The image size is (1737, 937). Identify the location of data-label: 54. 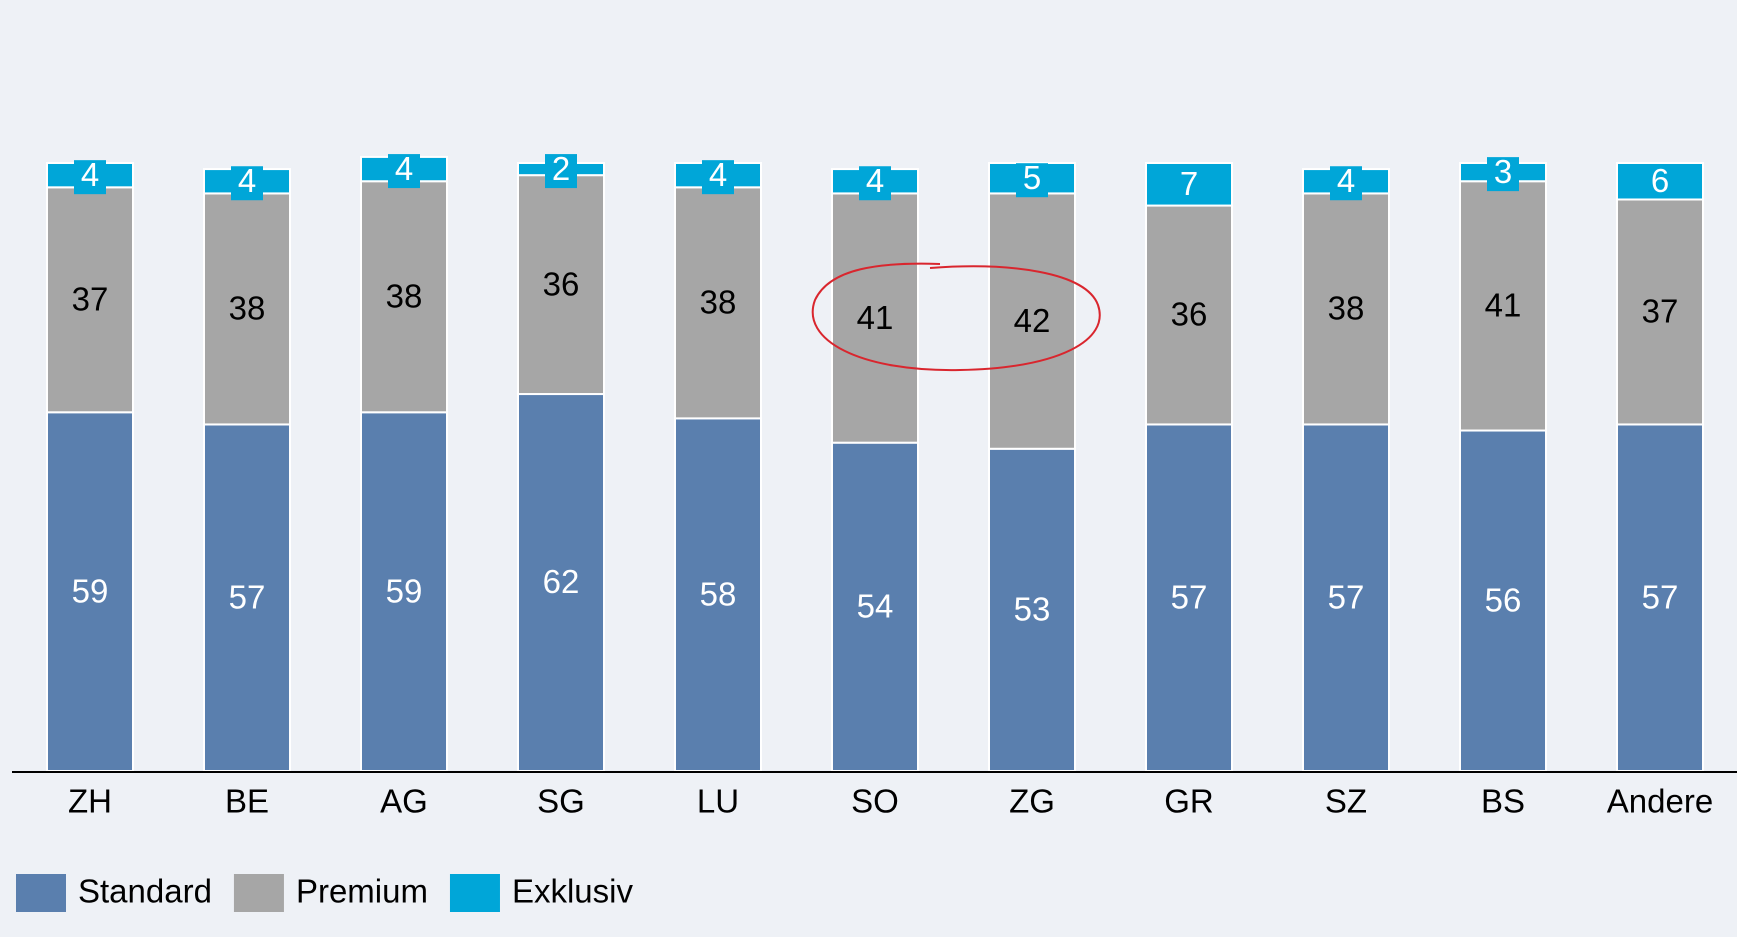
(875, 606).